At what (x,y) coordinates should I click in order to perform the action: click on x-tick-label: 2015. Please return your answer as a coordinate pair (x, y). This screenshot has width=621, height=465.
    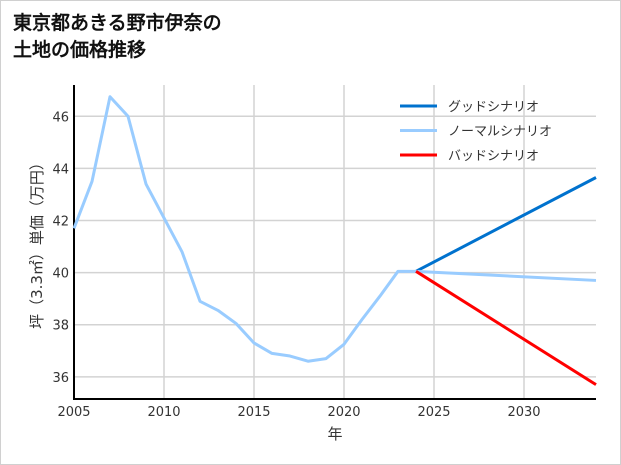
    Looking at the image, I should click on (253, 412).